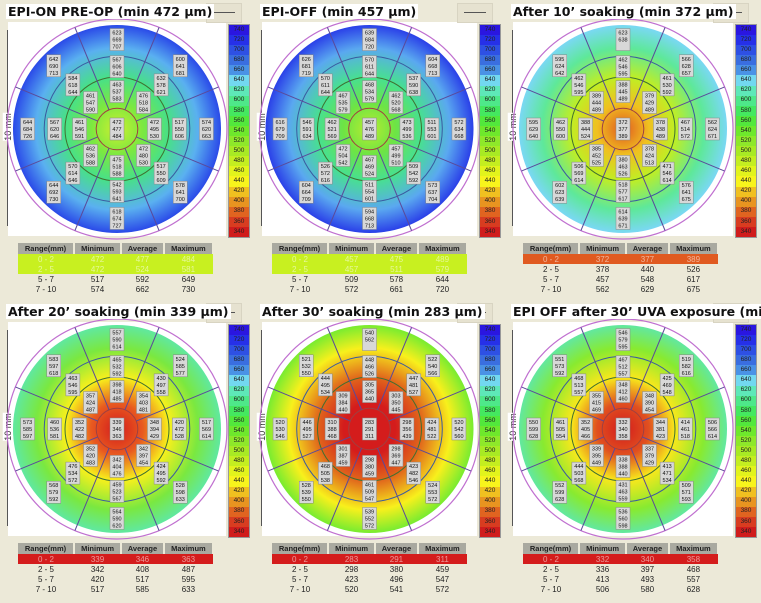 The height and width of the screenshot is (603, 761). What do you see at coordinates (90, 411) in the screenshot?
I see `sector-value: 487` at bounding box center [90, 411].